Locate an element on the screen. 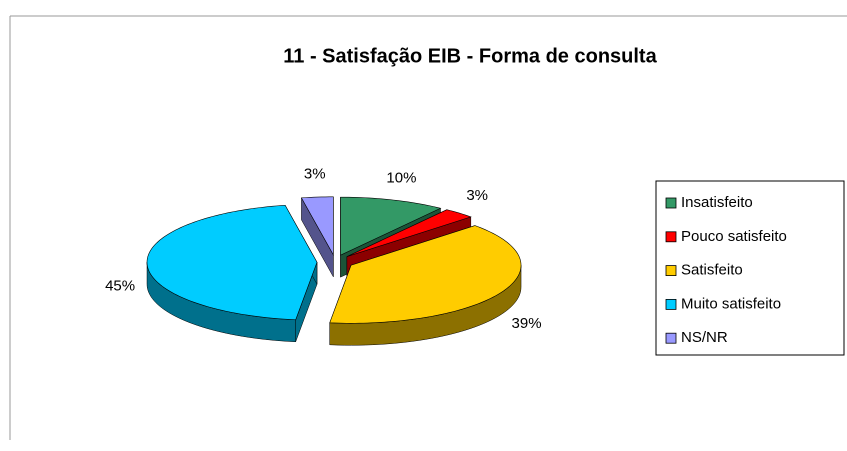 The width and height of the screenshot is (847, 451). legend-label: Muito satisfeito is located at coordinates (731, 303).